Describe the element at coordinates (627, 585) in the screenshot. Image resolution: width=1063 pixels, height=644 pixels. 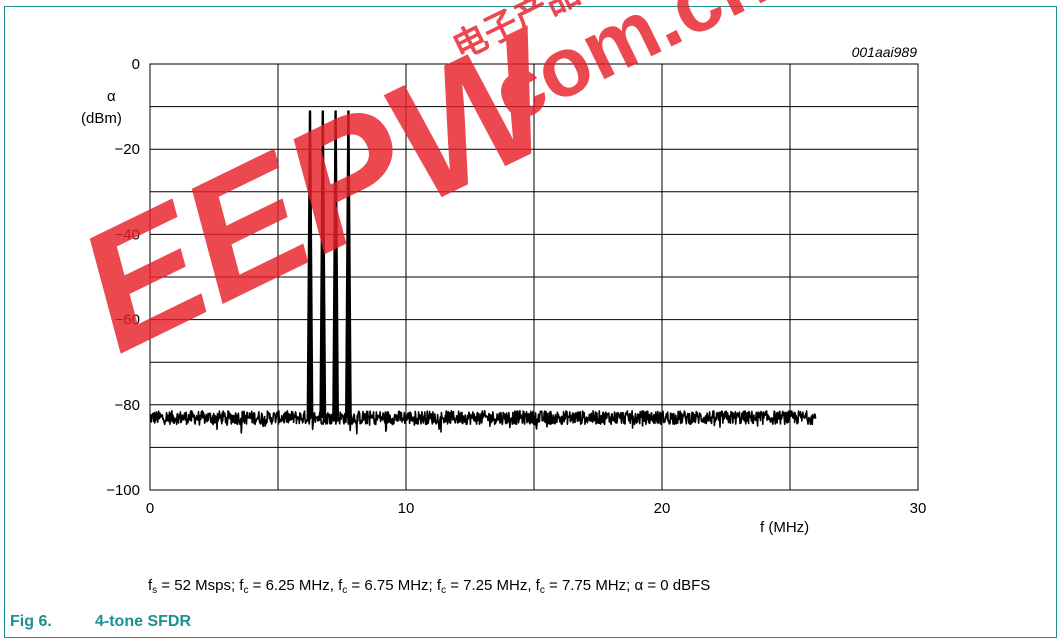
I see `caption-part: = 7.75 MHz; α = 0 dBFS` at that location.